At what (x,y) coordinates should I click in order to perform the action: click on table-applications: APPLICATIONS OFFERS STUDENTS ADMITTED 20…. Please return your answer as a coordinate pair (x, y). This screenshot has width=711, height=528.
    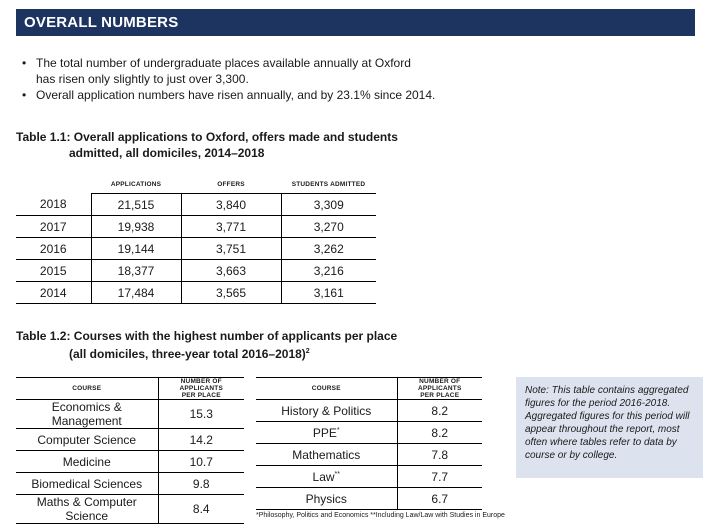
    Looking at the image, I should click on (196, 240).